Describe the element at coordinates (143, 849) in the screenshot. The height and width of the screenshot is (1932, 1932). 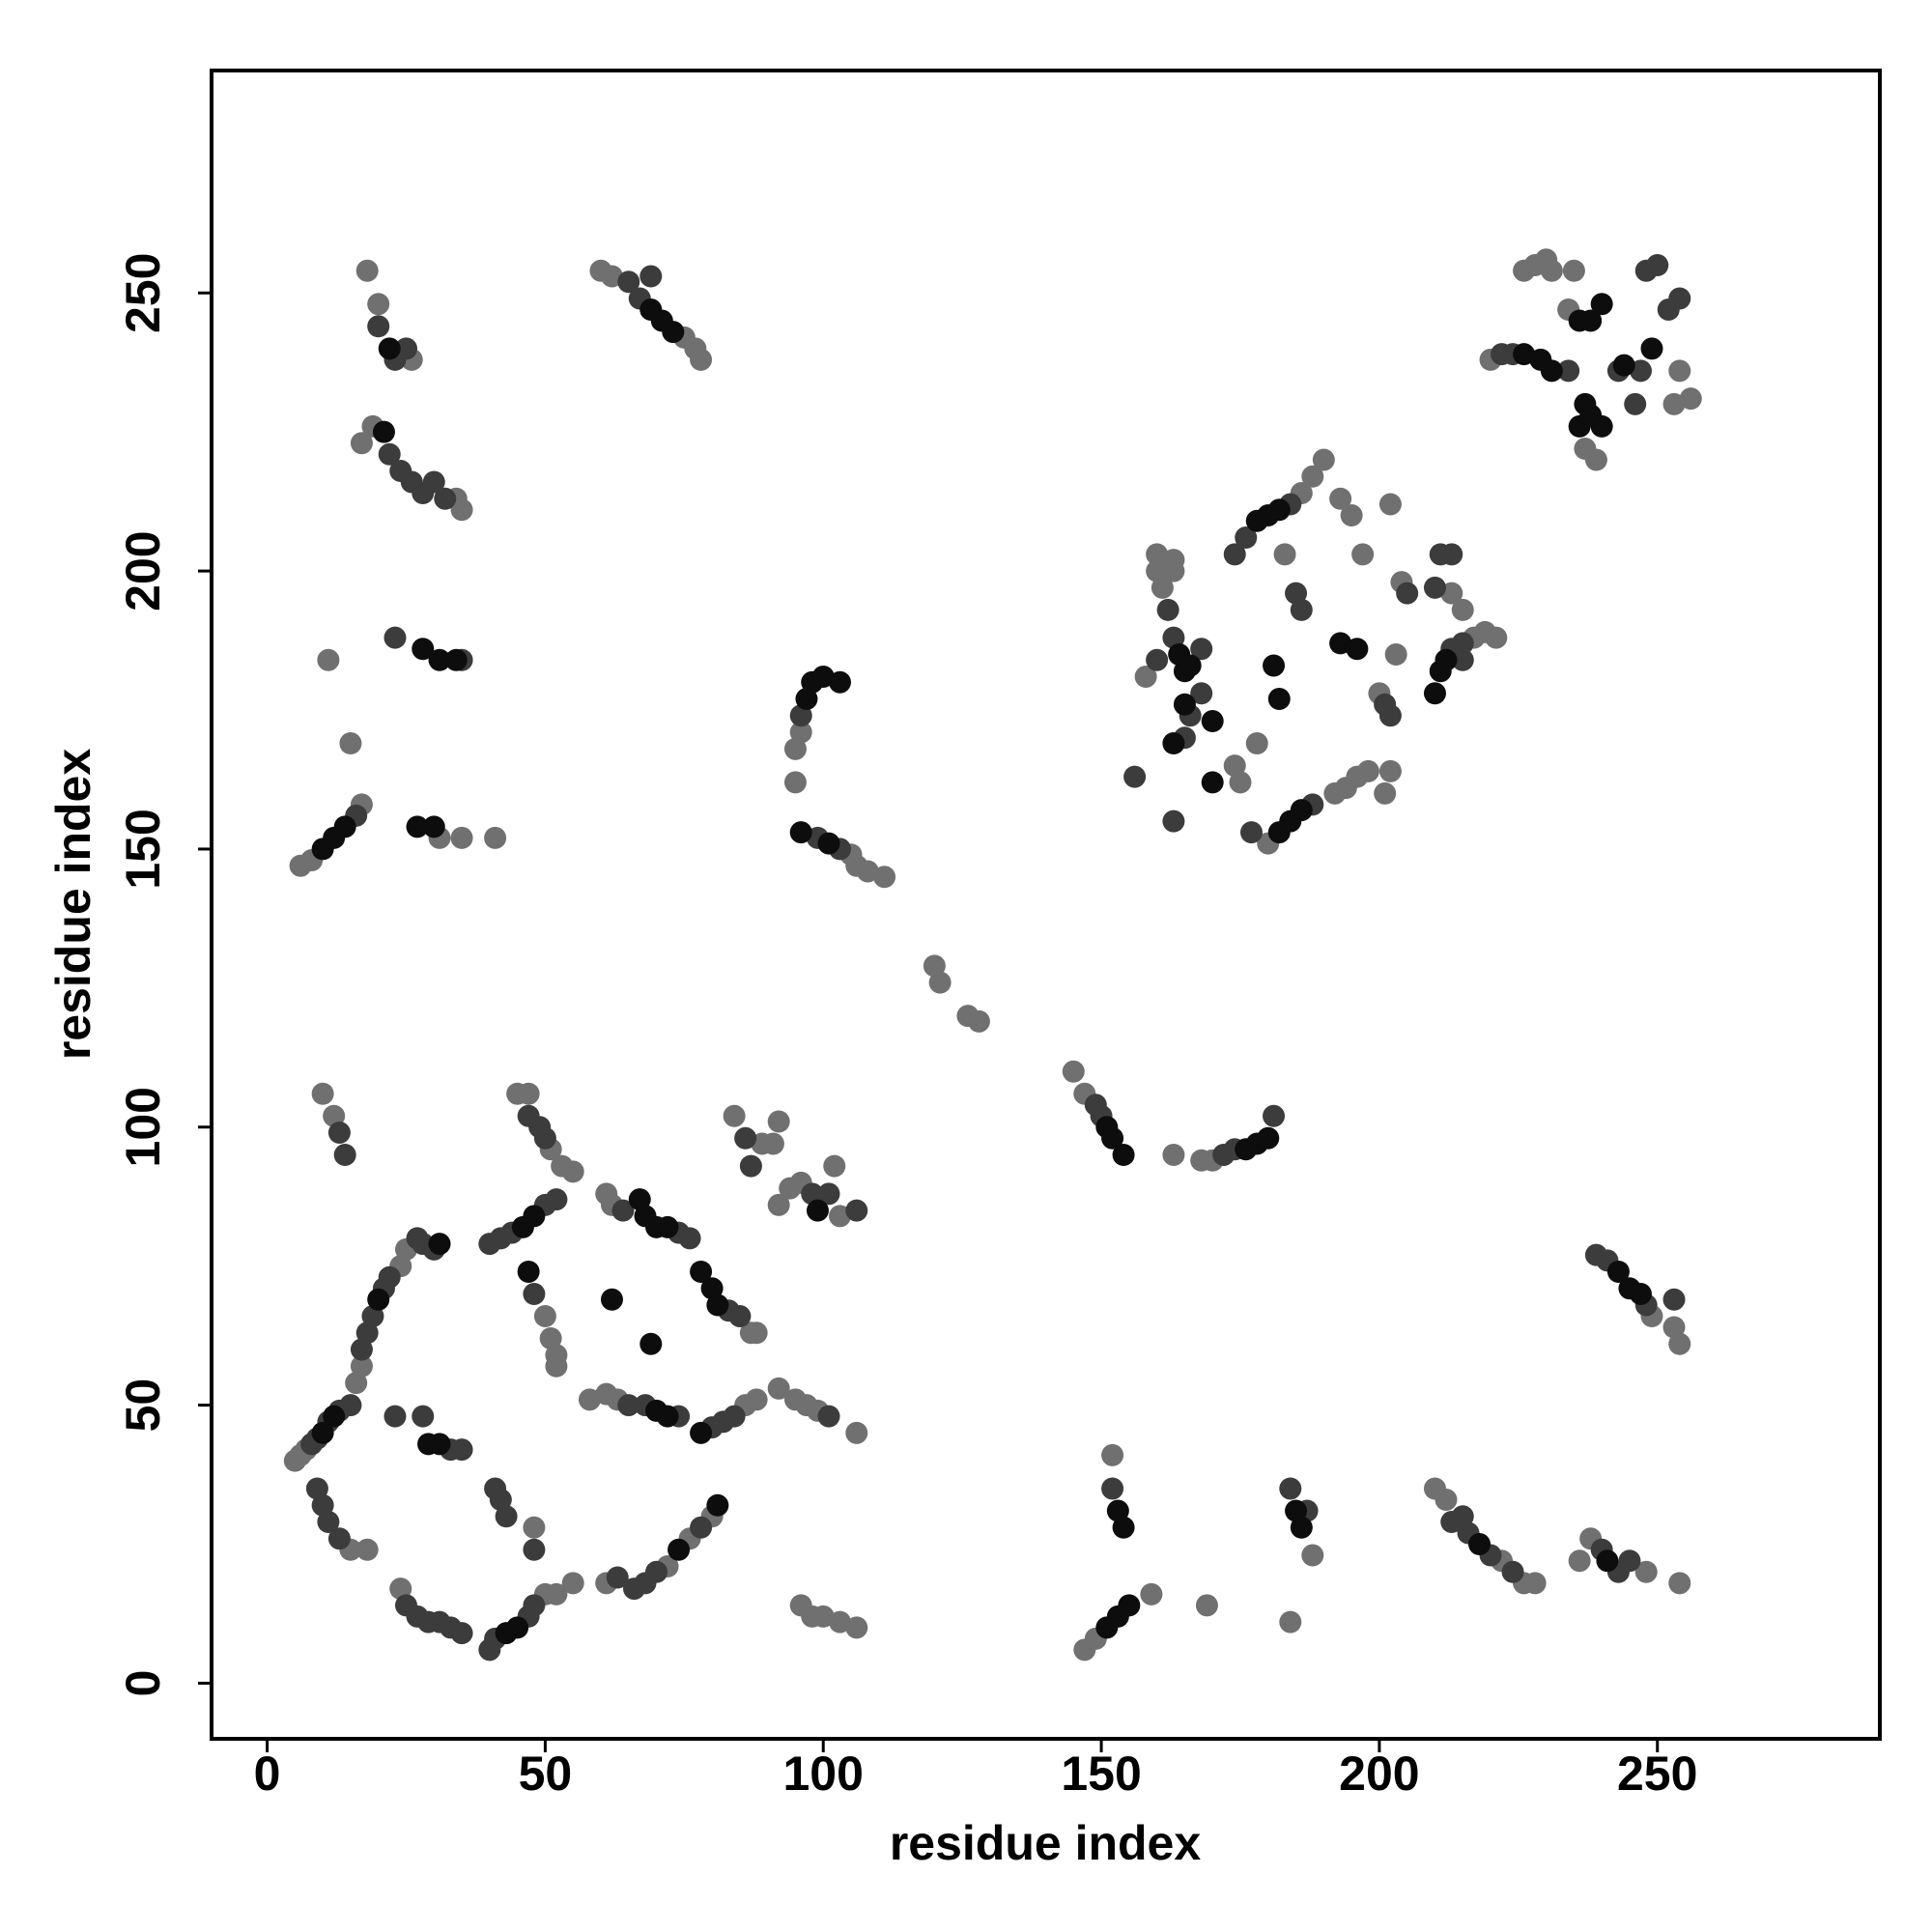
I see `y-tick-label: 150` at that location.